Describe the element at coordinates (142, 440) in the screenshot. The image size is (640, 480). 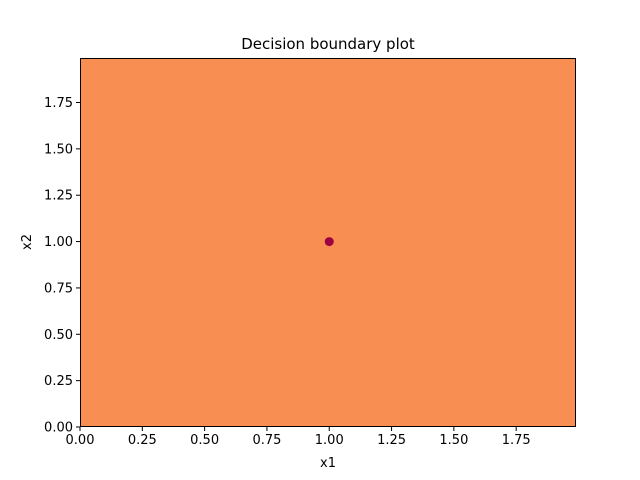
I see `x-tick-label: 0.25` at that location.